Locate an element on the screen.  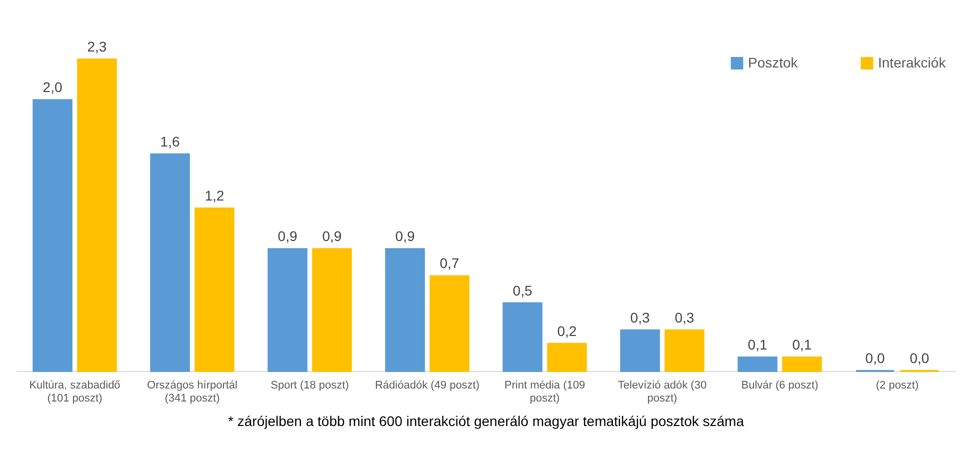
x-tick-label: Televízió adók (30 poszt) is located at coordinates (662, 392).